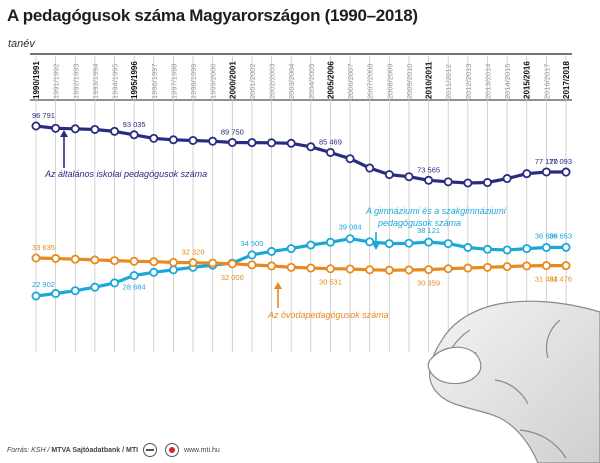 The width and height of the screenshot is (600, 463). Describe the element at coordinates (150, 450) in the screenshot. I see `mtva-logo-icon` at that location.